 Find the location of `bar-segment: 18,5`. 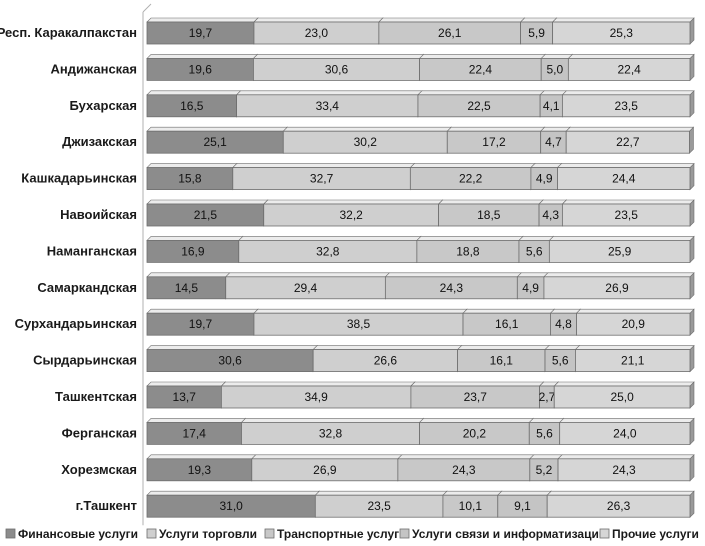

bar-segment: 18,5 is located at coordinates (490, 213).